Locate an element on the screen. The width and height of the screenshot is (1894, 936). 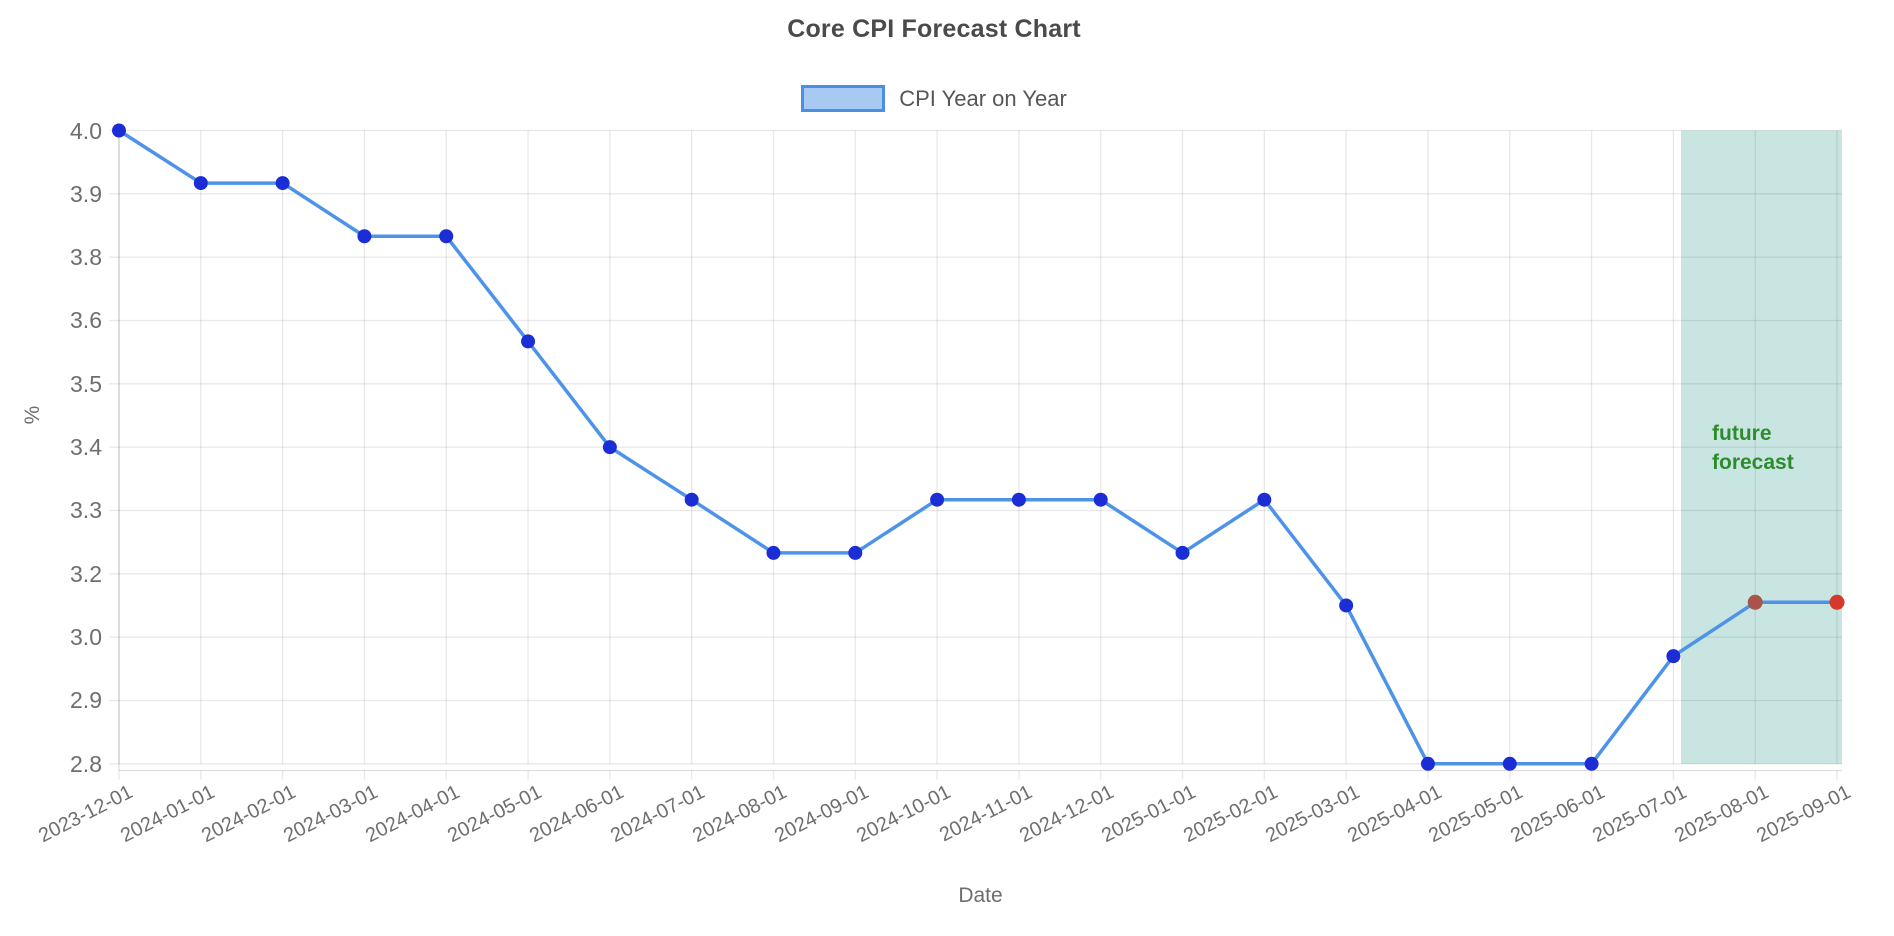
y-axis-tick-label: 3.2 is located at coordinates (86, 573).